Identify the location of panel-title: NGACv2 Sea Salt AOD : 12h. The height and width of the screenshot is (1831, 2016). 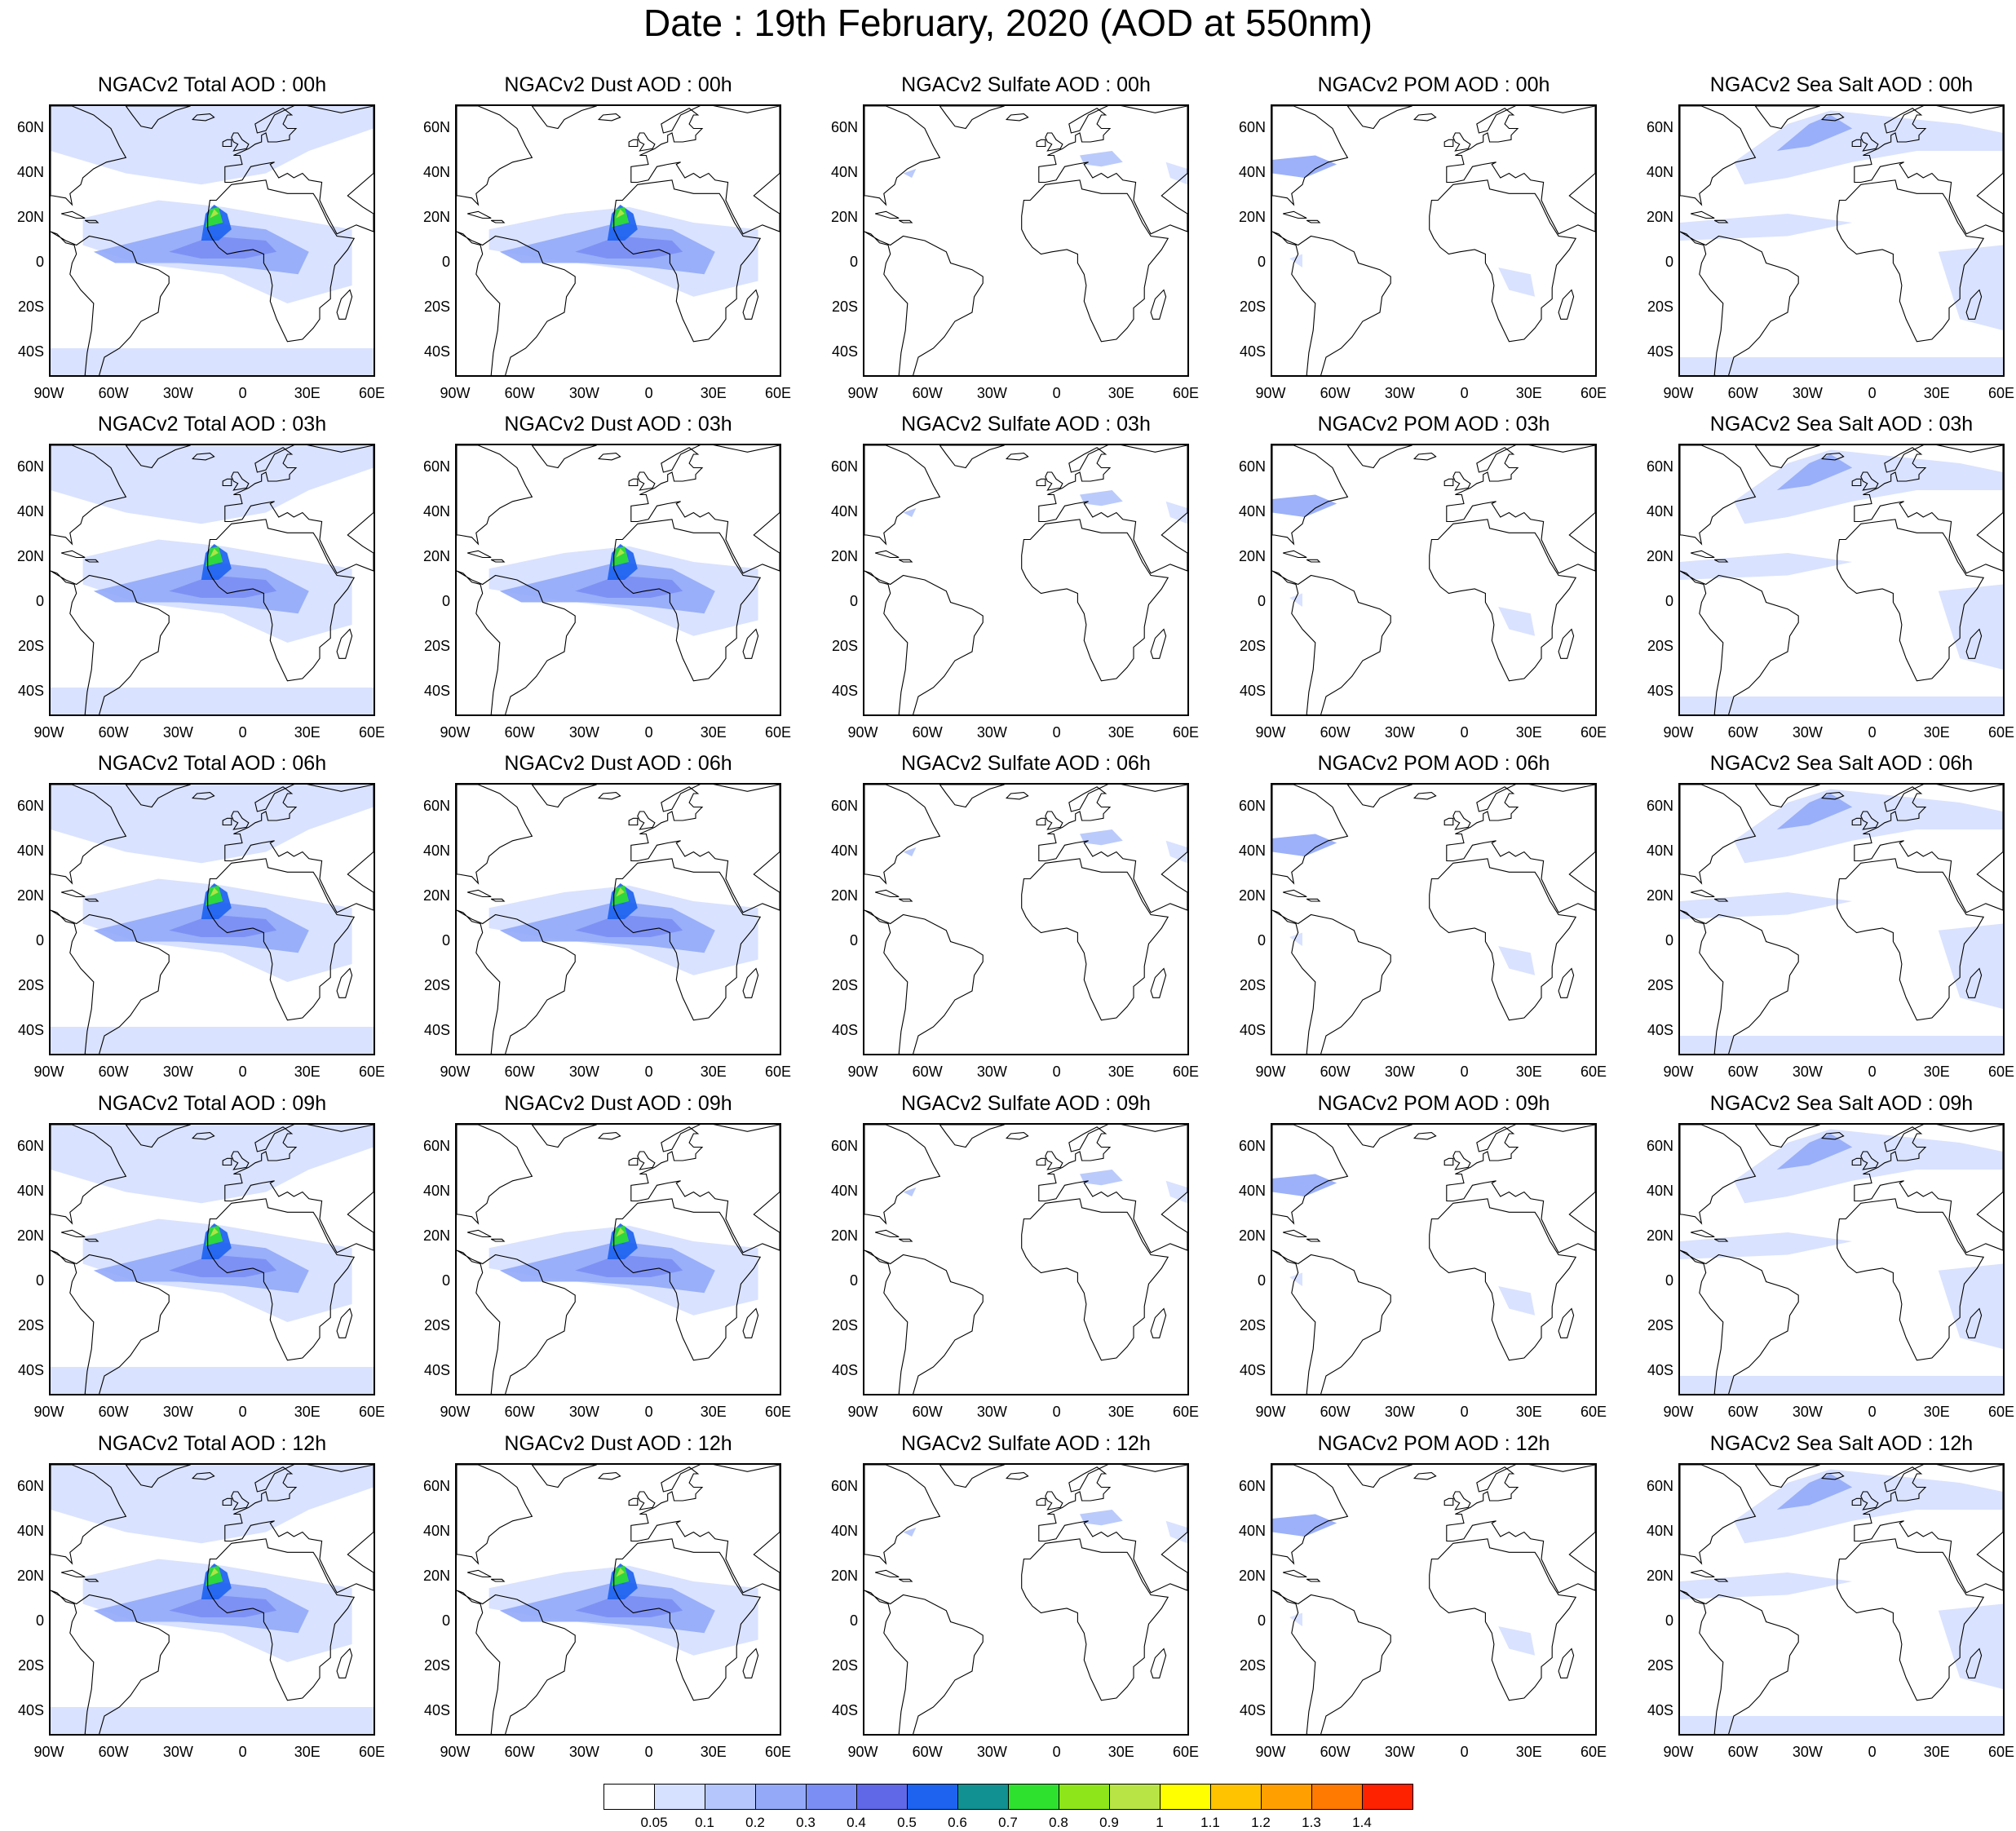
(1841, 1443).